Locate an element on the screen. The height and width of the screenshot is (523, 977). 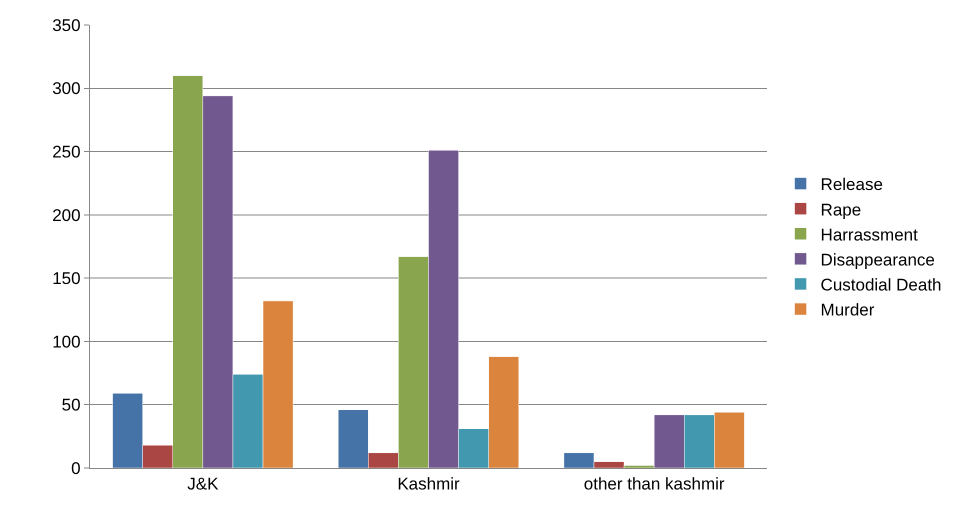
legend-label: Rape is located at coordinates (841, 210).